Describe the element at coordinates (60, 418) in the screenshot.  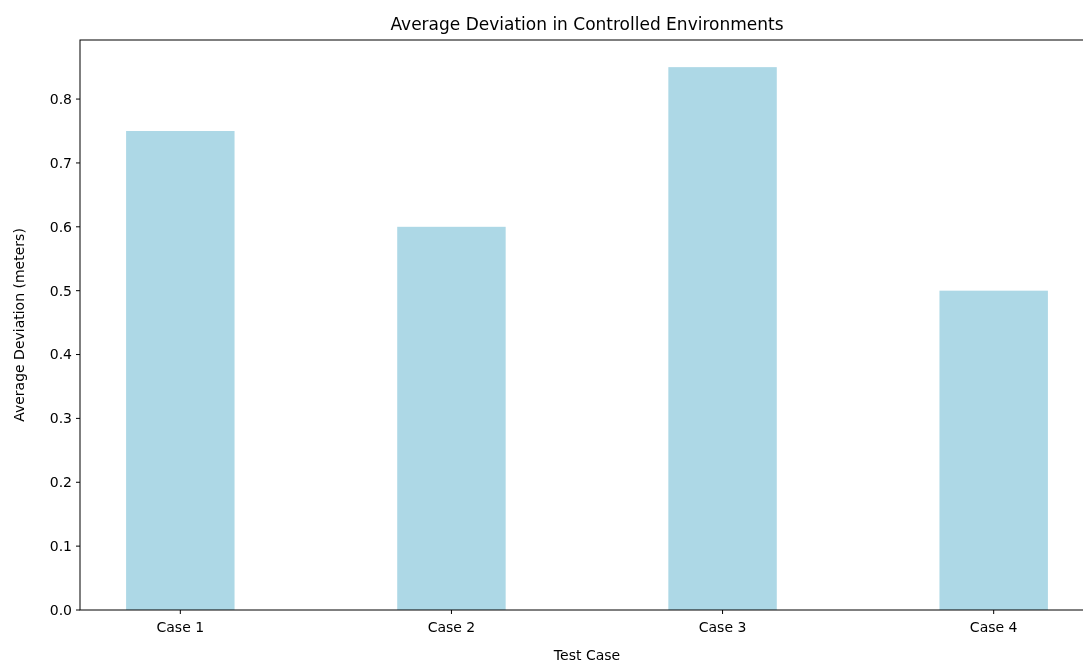
I see `y-tick-label: 0.3` at that location.